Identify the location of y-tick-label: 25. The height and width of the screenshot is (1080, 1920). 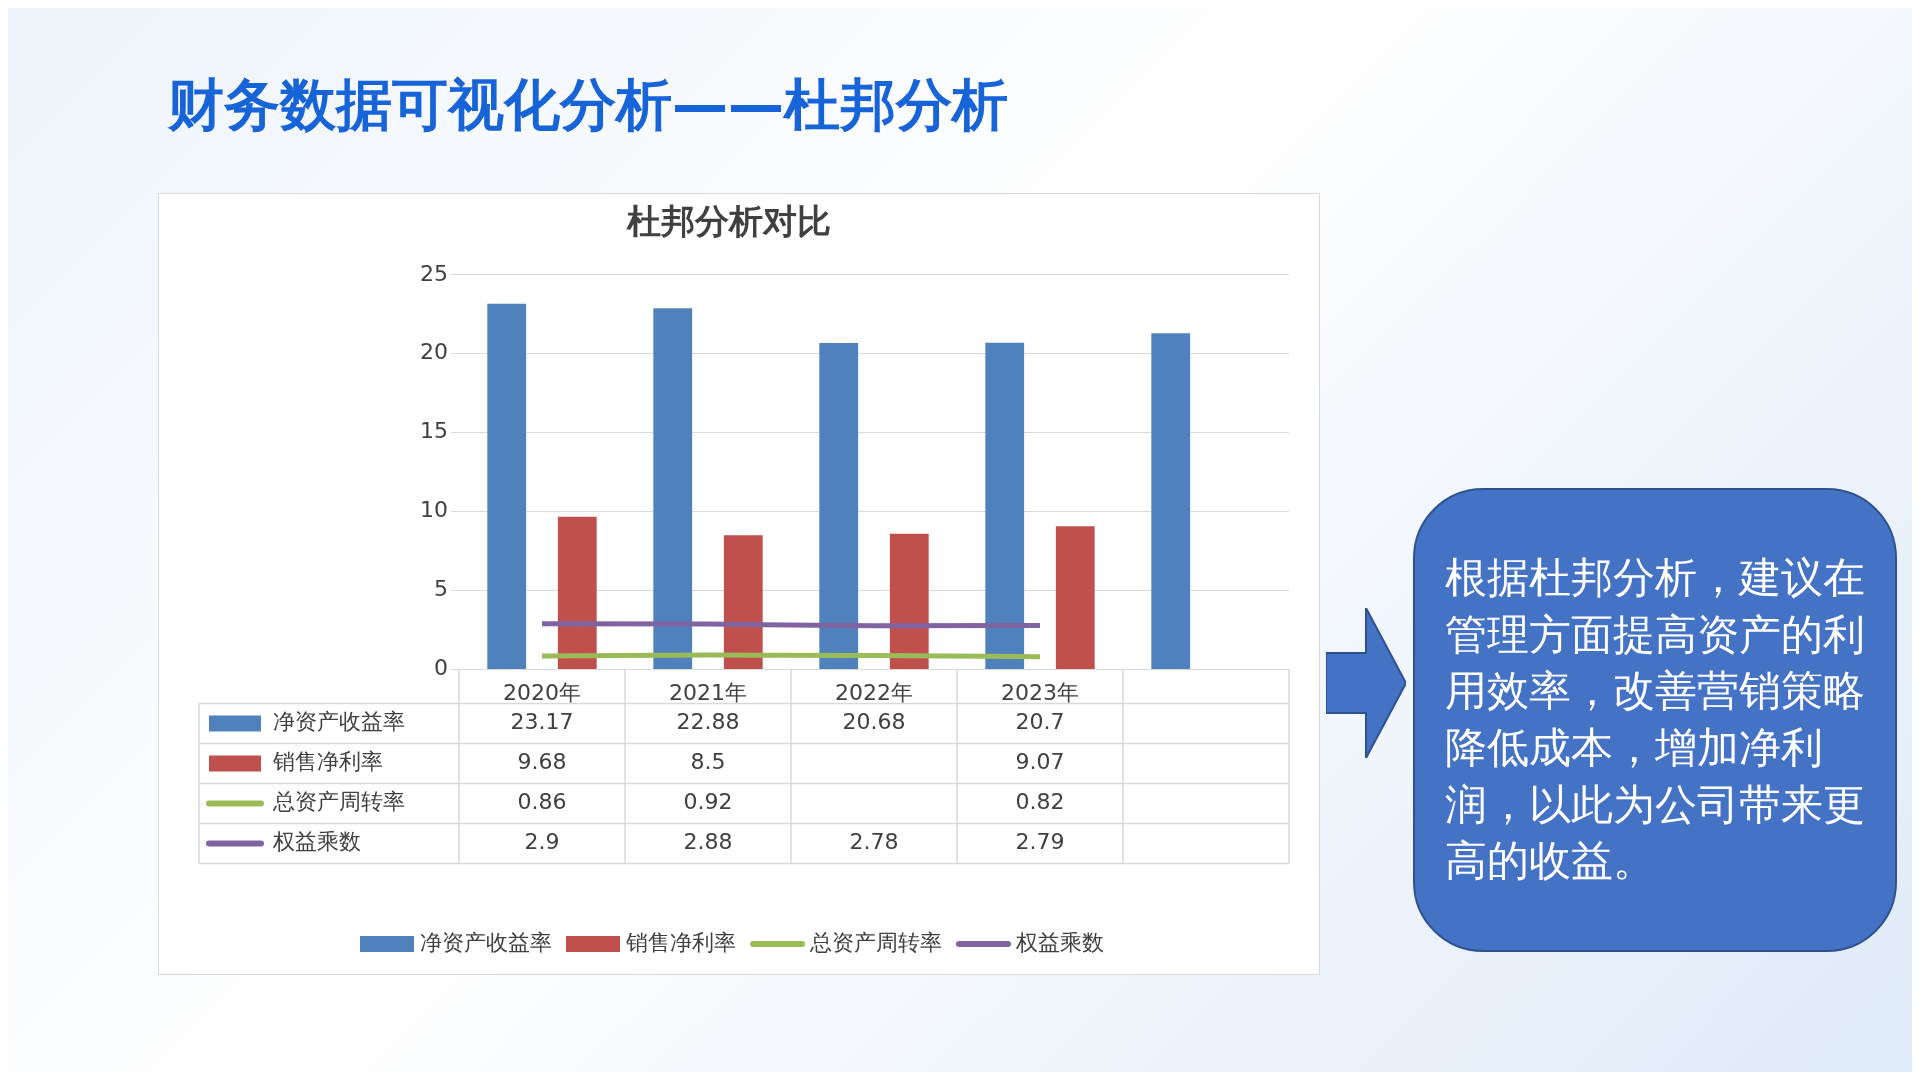
(434, 273).